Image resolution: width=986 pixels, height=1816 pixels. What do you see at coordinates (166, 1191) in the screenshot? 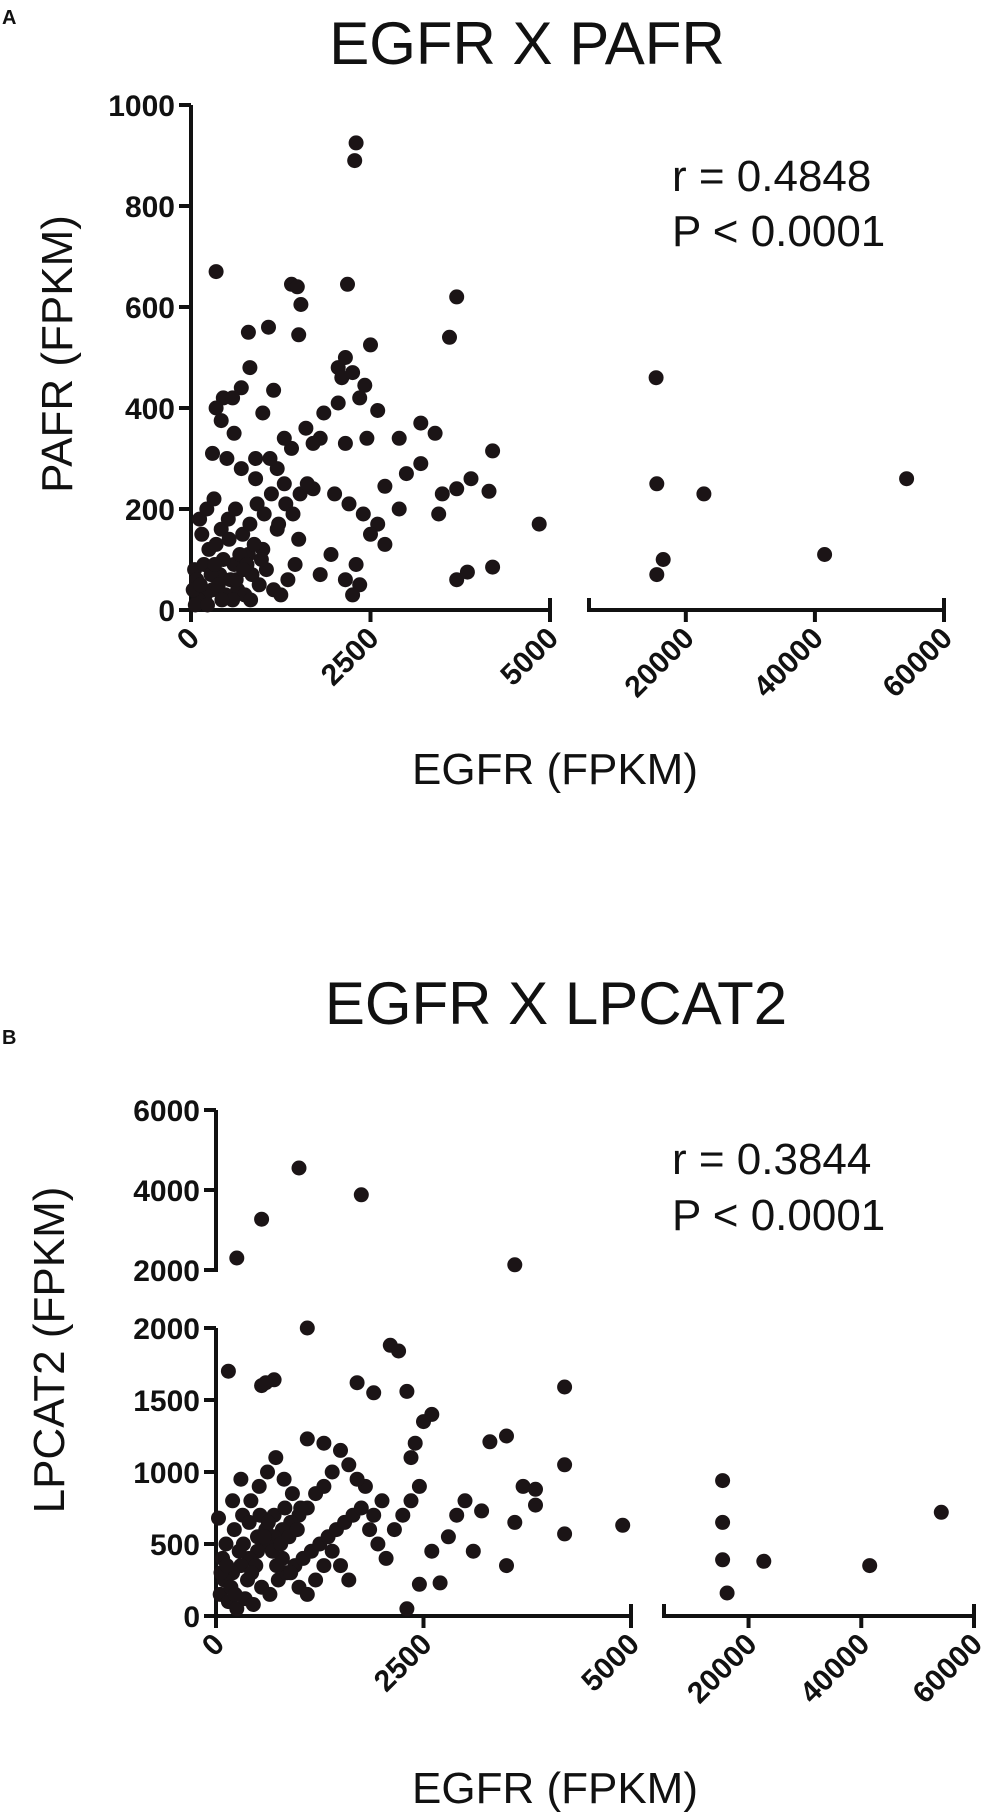
I see `chart-b-y-tick-label: 4000` at bounding box center [166, 1191].